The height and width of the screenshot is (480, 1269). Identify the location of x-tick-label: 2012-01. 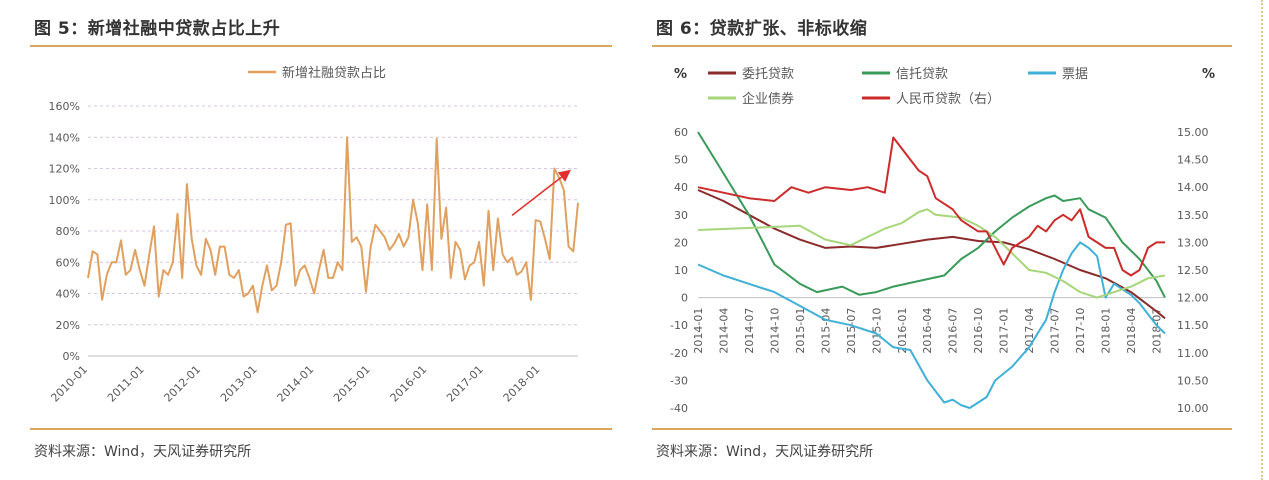
(183, 384).